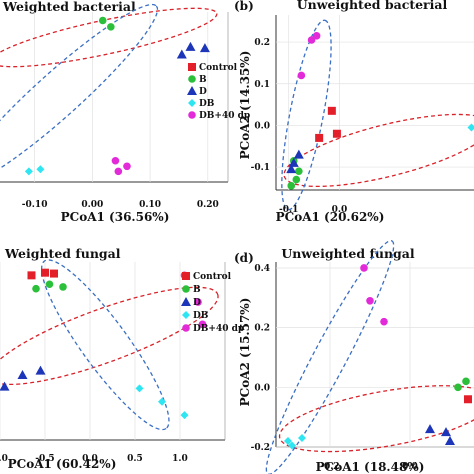  I want to click on x-tick-label: -0.5, so click(44, 459).